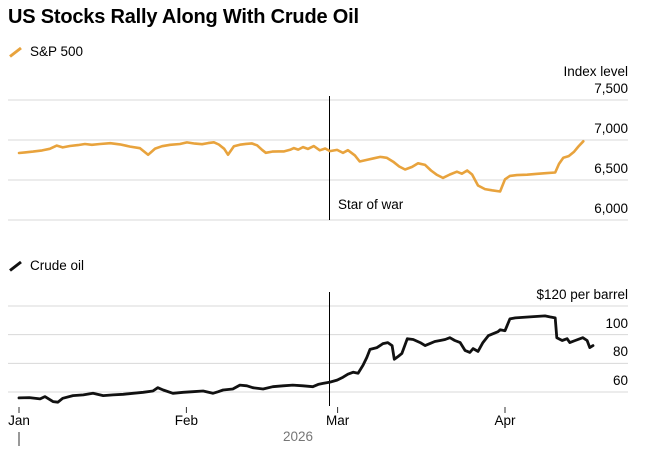 Image resolution: width=656 pixels, height=467 pixels. Describe the element at coordinates (611, 128) in the screenshot. I see `y-tick-label: 7,000` at that location.